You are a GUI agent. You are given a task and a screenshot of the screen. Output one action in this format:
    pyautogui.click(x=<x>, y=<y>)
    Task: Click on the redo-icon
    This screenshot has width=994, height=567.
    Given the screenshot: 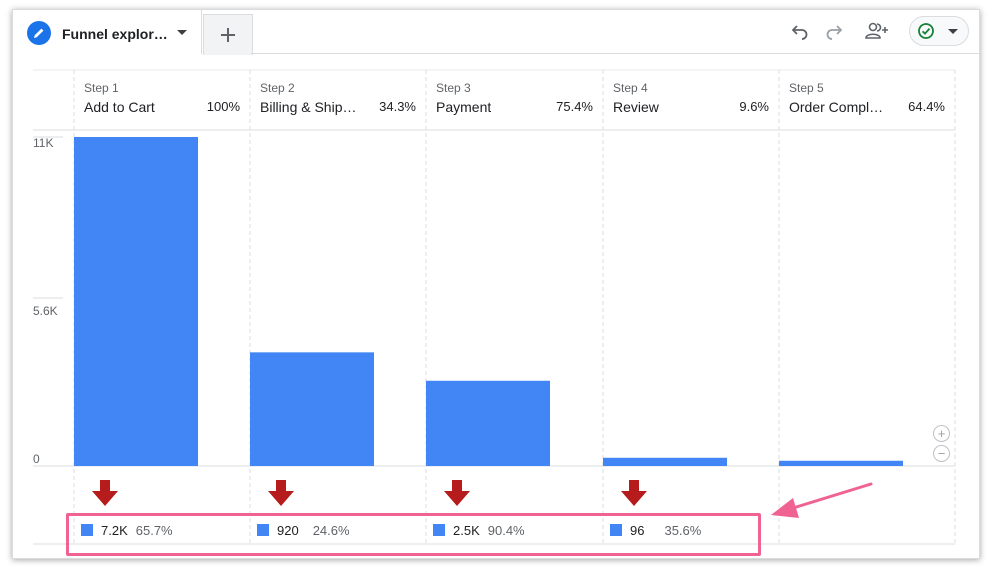 What is the action you would take?
    pyautogui.click(x=834, y=32)
    